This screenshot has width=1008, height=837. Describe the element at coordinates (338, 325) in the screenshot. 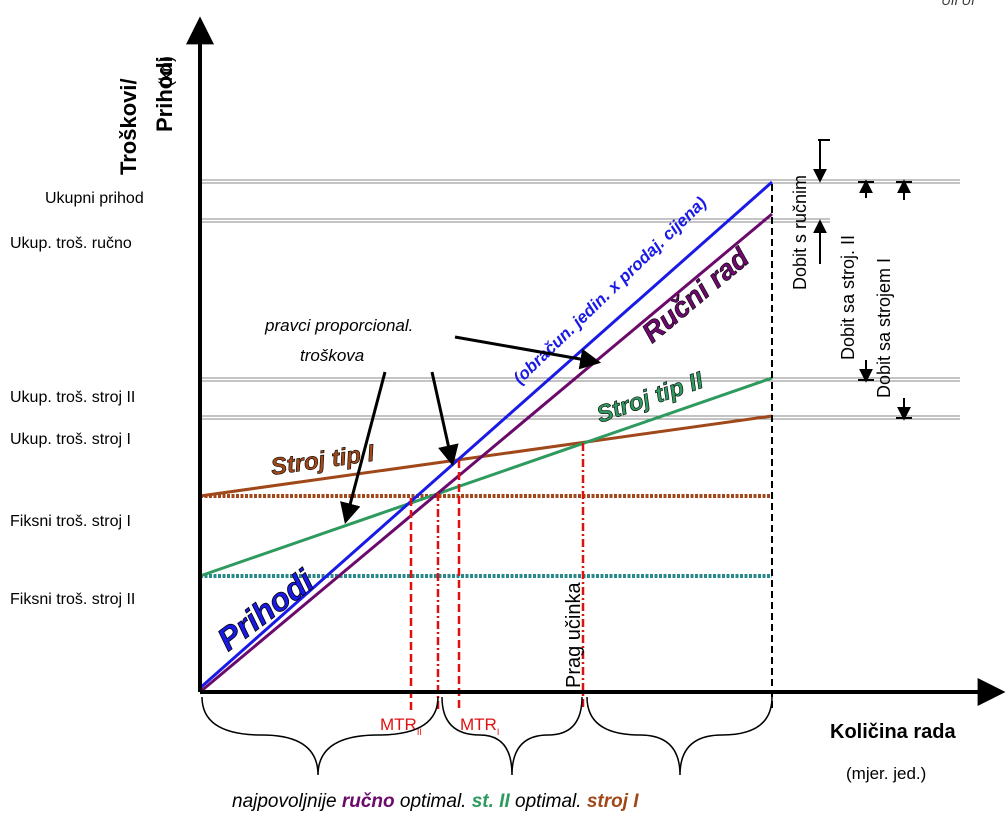

I see `annotation-line1: pravci proporcional.` at that location.